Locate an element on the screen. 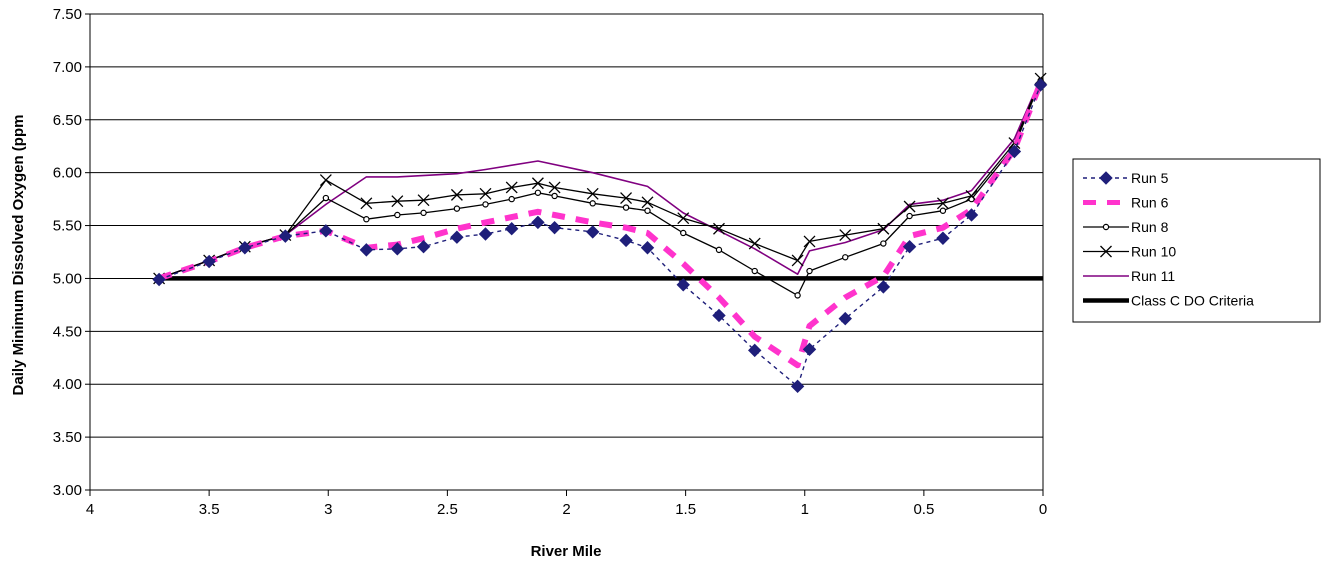 This screenshot has width=1327, height=570. x-tick-label: 2.5 is located at coordinates (447, 509).